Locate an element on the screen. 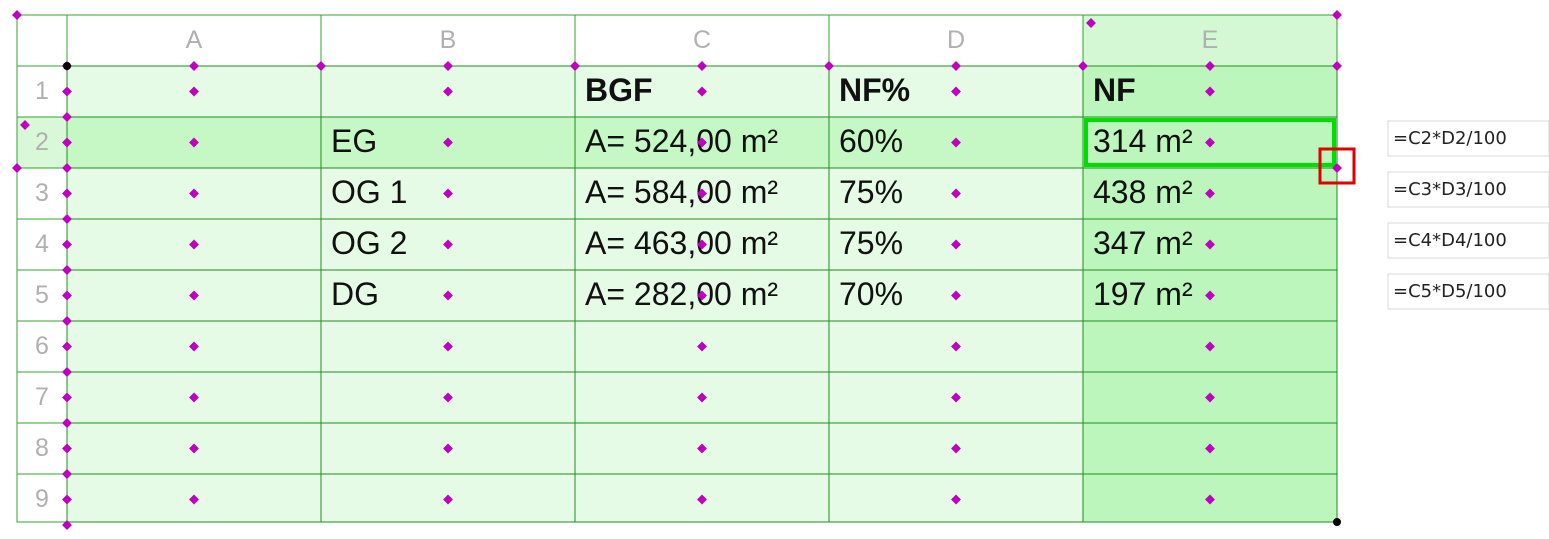 The image size is (1549, 539). row-header-label: 1 is located at coordinates (42, 91).